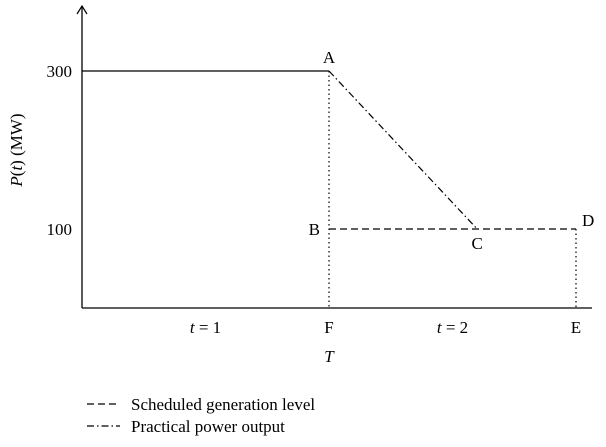 The width and height of the screenshot is (606, 447). I want to click on y-tick-label: 300, so click(60, 71).